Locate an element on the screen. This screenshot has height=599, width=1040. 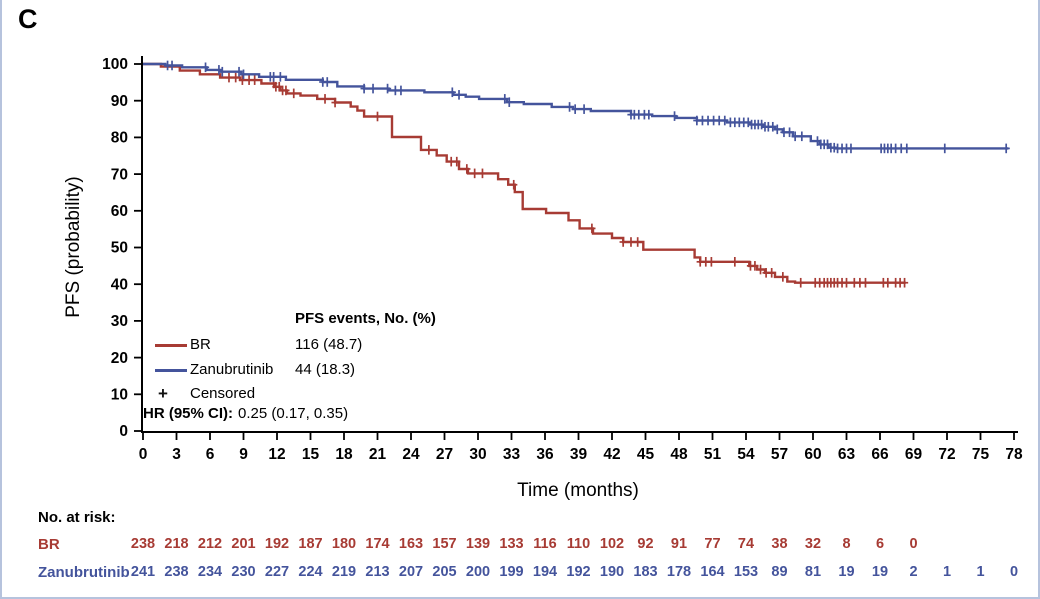
km-curve is located at coordinates (576, 106).